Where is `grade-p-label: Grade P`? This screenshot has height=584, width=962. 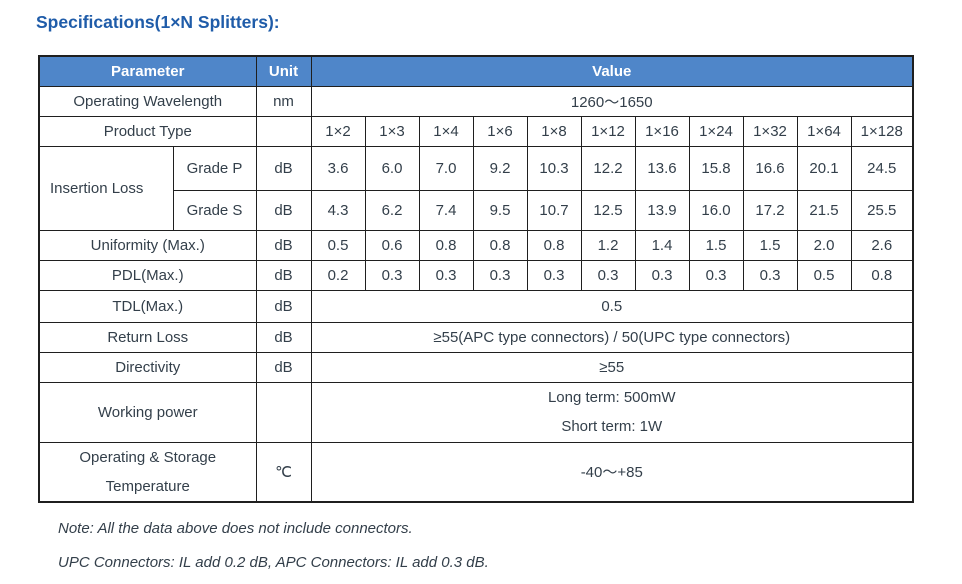
grade-p-label: Grade P is located at coordinates (214, 168).